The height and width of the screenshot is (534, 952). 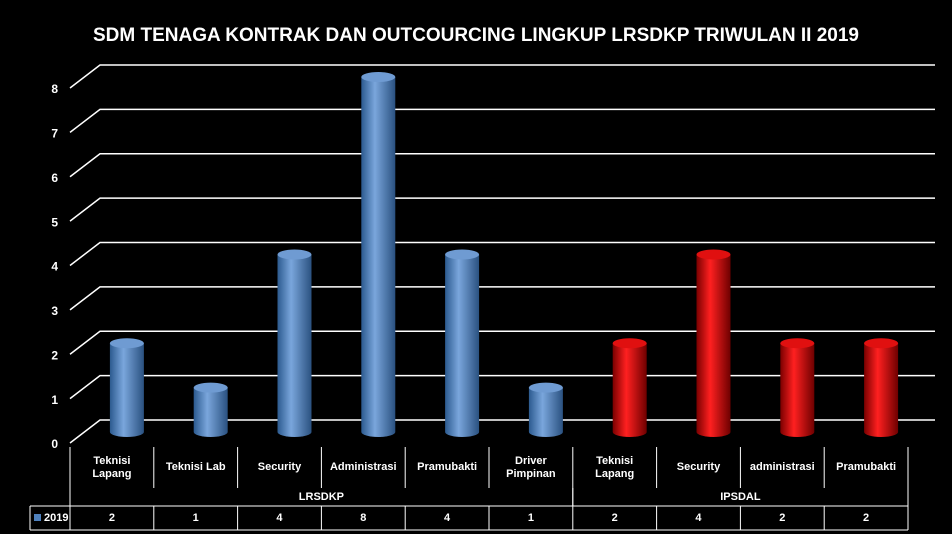 What do you see at coordinates (195, 467) in the screenshot?
I see `x-tick-label: Teknisi Lab` at bounding box center [195, 467].